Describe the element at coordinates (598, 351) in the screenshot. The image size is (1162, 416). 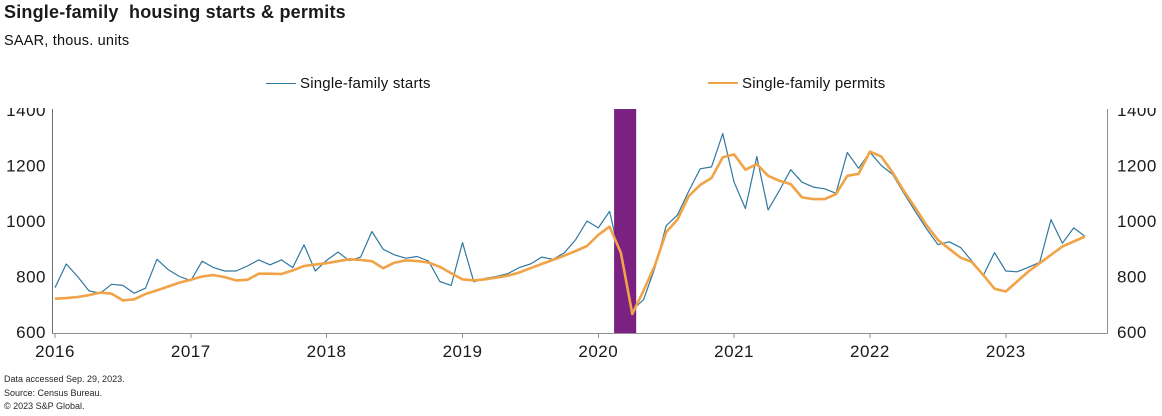
I see `x-axis-label-2020: 2020` at that location.